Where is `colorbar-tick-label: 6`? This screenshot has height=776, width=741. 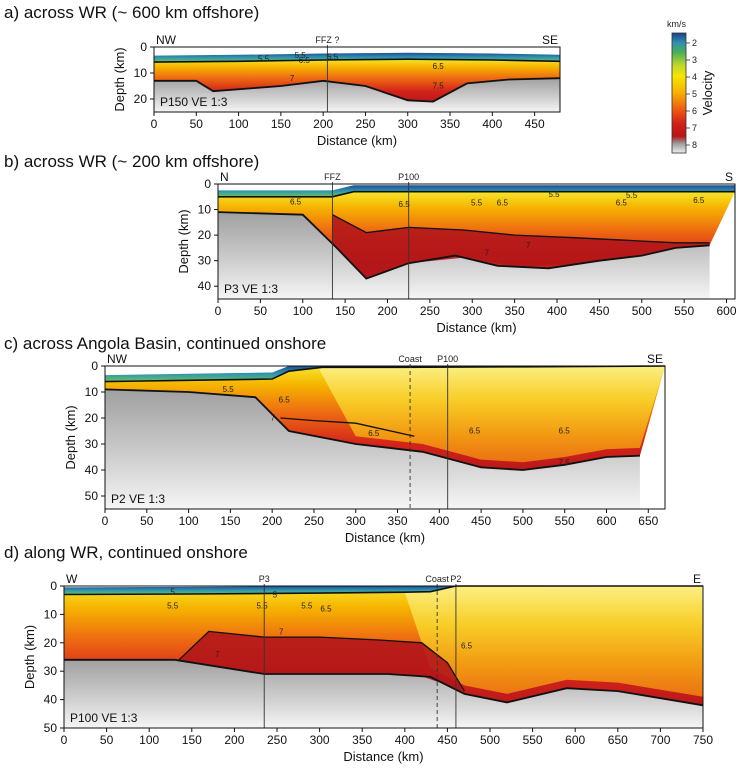
colorbar-tick-label: 6 is located at coordinates (694, 111).